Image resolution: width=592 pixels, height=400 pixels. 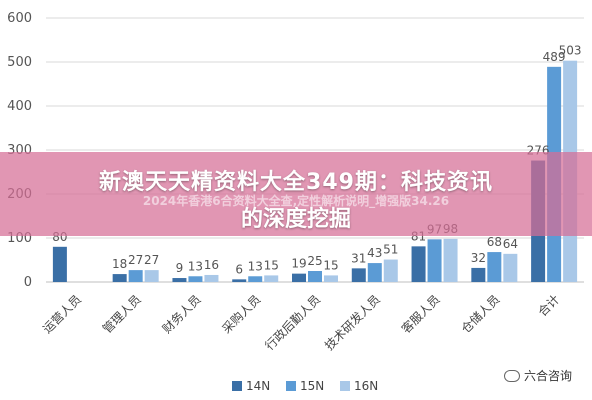 I want to click on legend: 14N 15N 16N, so click(x=305, y=386).